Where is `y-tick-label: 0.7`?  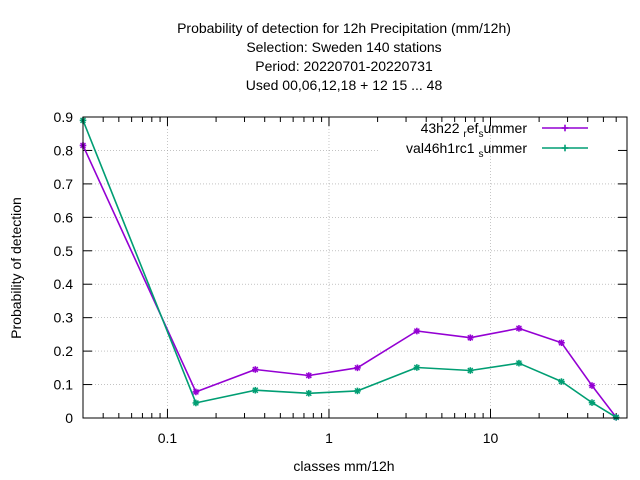
y-tick-label: 0.7 is located at coordinates (64, 184).